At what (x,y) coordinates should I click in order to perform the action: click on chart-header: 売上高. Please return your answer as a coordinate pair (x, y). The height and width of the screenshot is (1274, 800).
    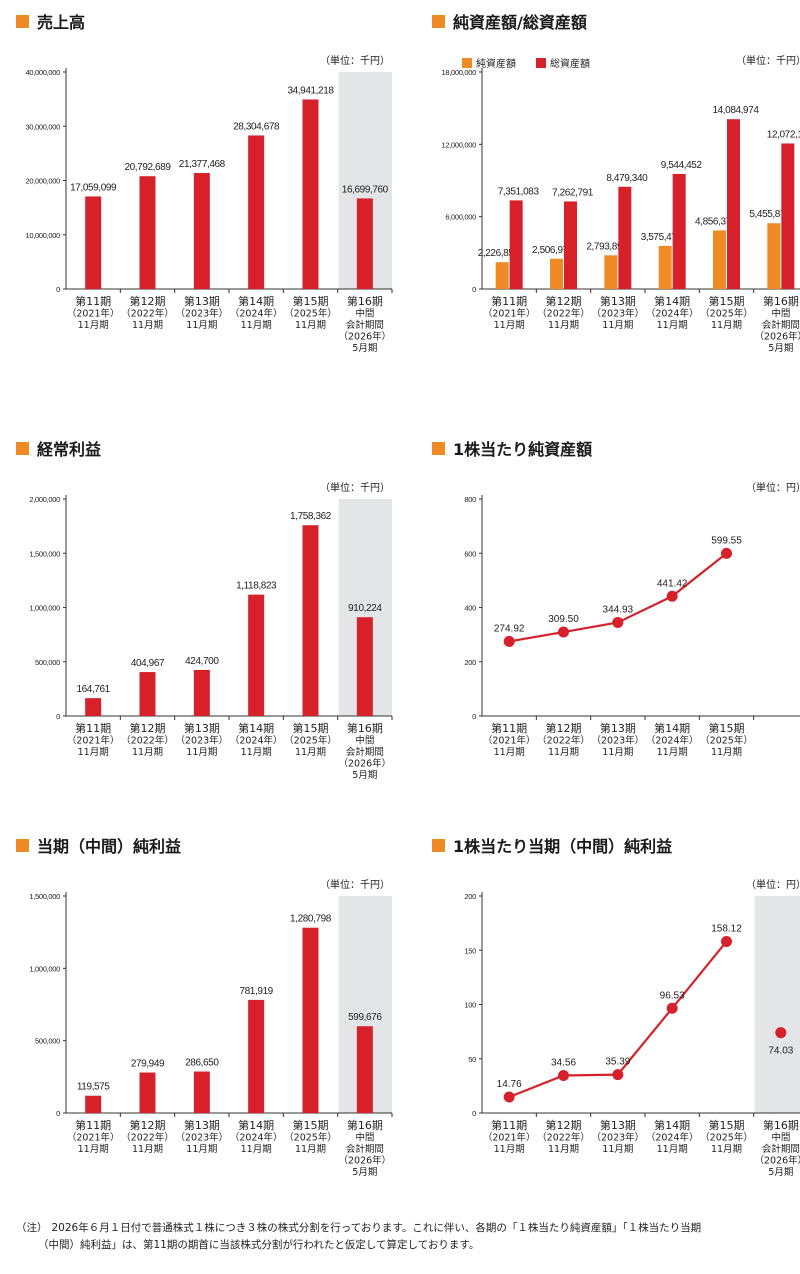
    Looking at the image, I should click on (50, 21).